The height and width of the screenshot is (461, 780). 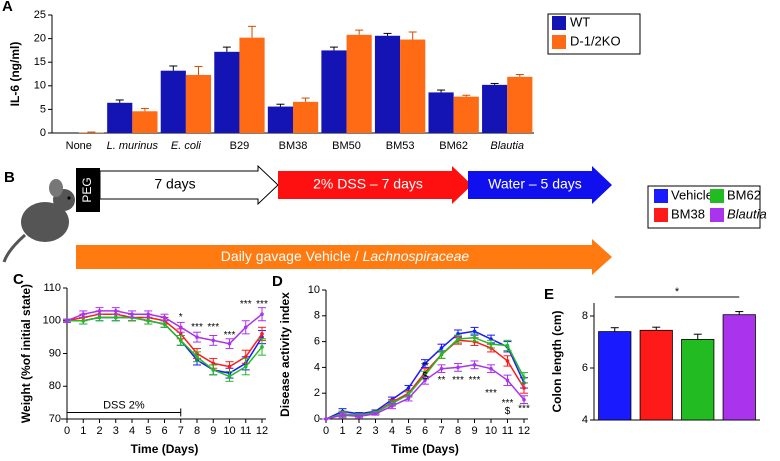 I want to click on significance-label: *, so click(x=677, y=292).